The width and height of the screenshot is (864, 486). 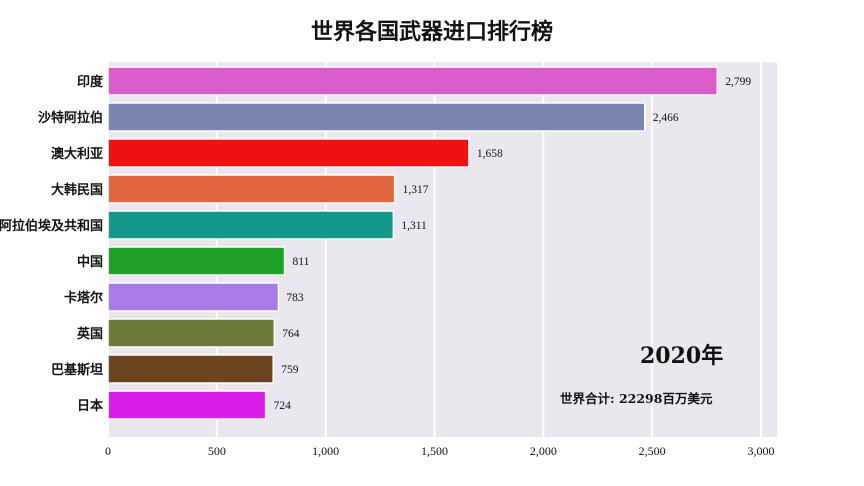 What do you see at coordinates (414, 226) in the screenshot?
I see `value-label: 1,311` at bounding box center [414, 226].